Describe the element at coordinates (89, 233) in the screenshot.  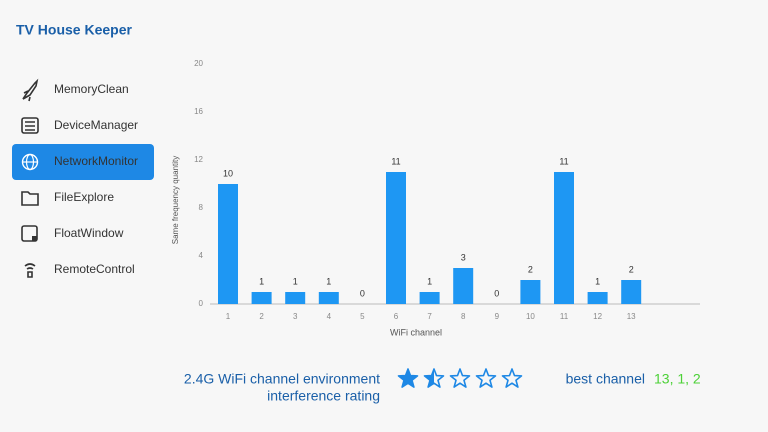
I see `menu-item: FloatWindow` at that location.